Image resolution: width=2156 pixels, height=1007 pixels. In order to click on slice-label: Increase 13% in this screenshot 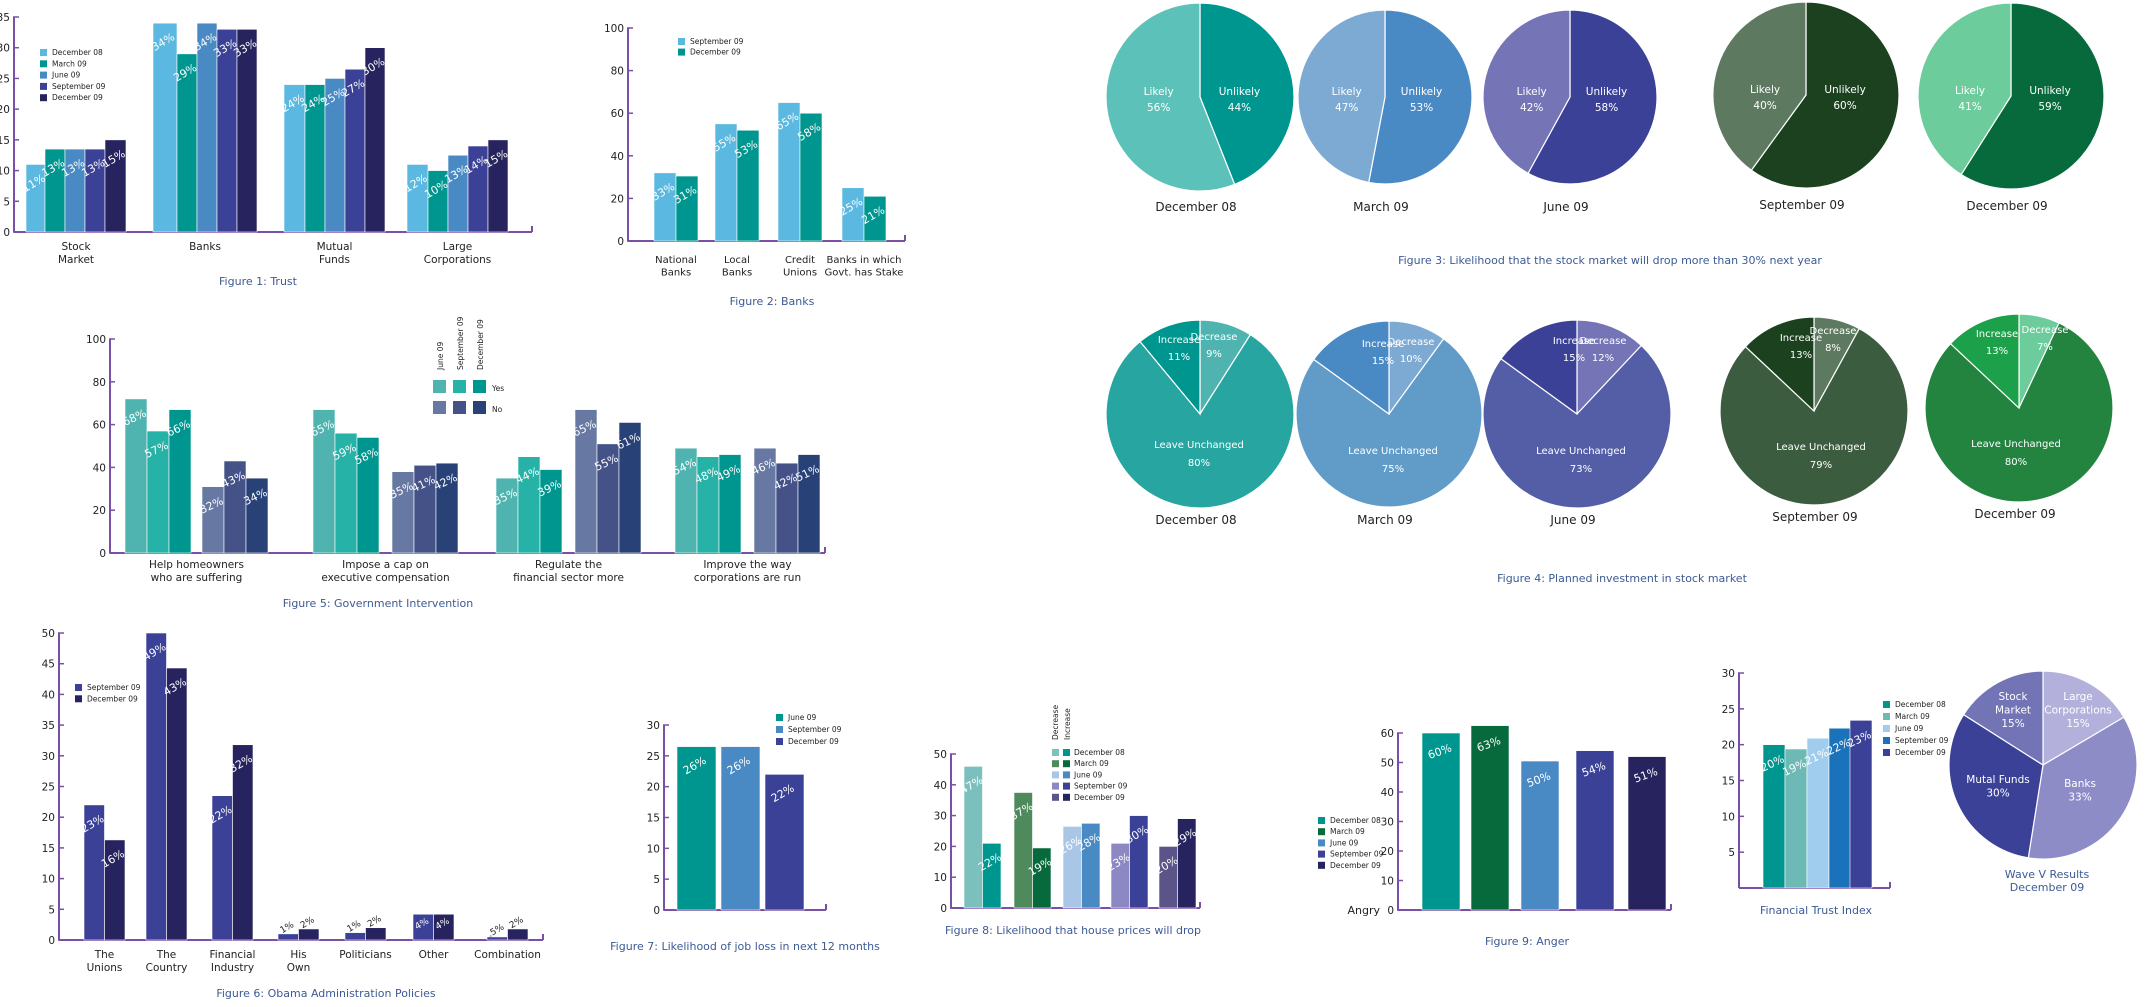, I will do `click(1997, 343)`.